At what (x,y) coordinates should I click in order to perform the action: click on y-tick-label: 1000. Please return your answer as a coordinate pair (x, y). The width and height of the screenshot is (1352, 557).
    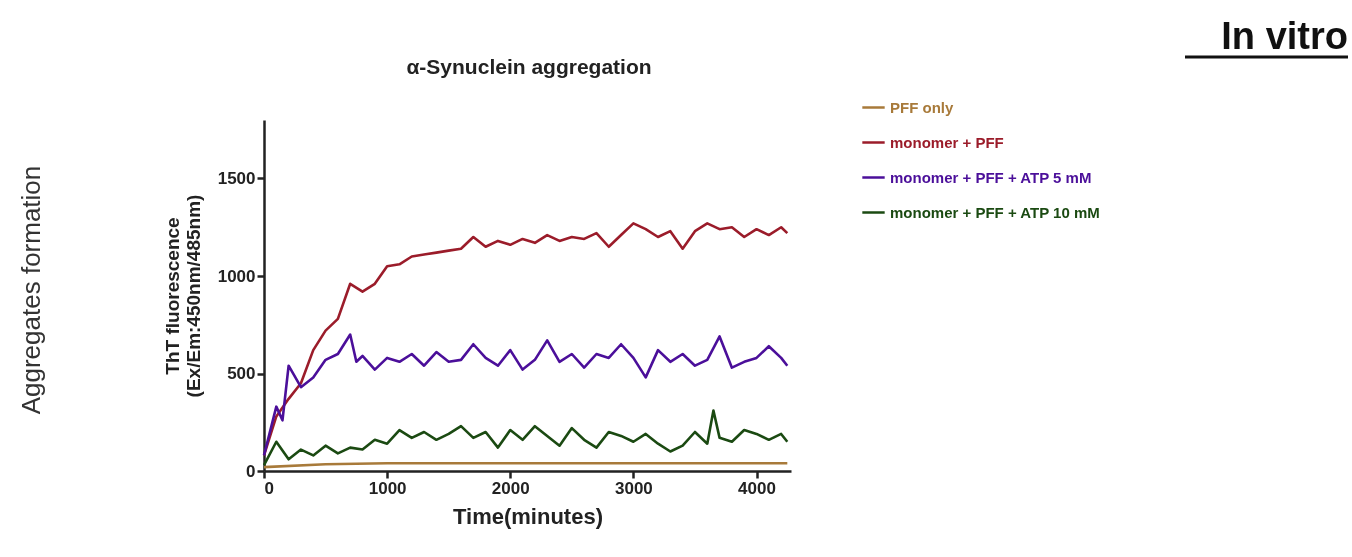
    Looking at the image, I should click on (236, 276).